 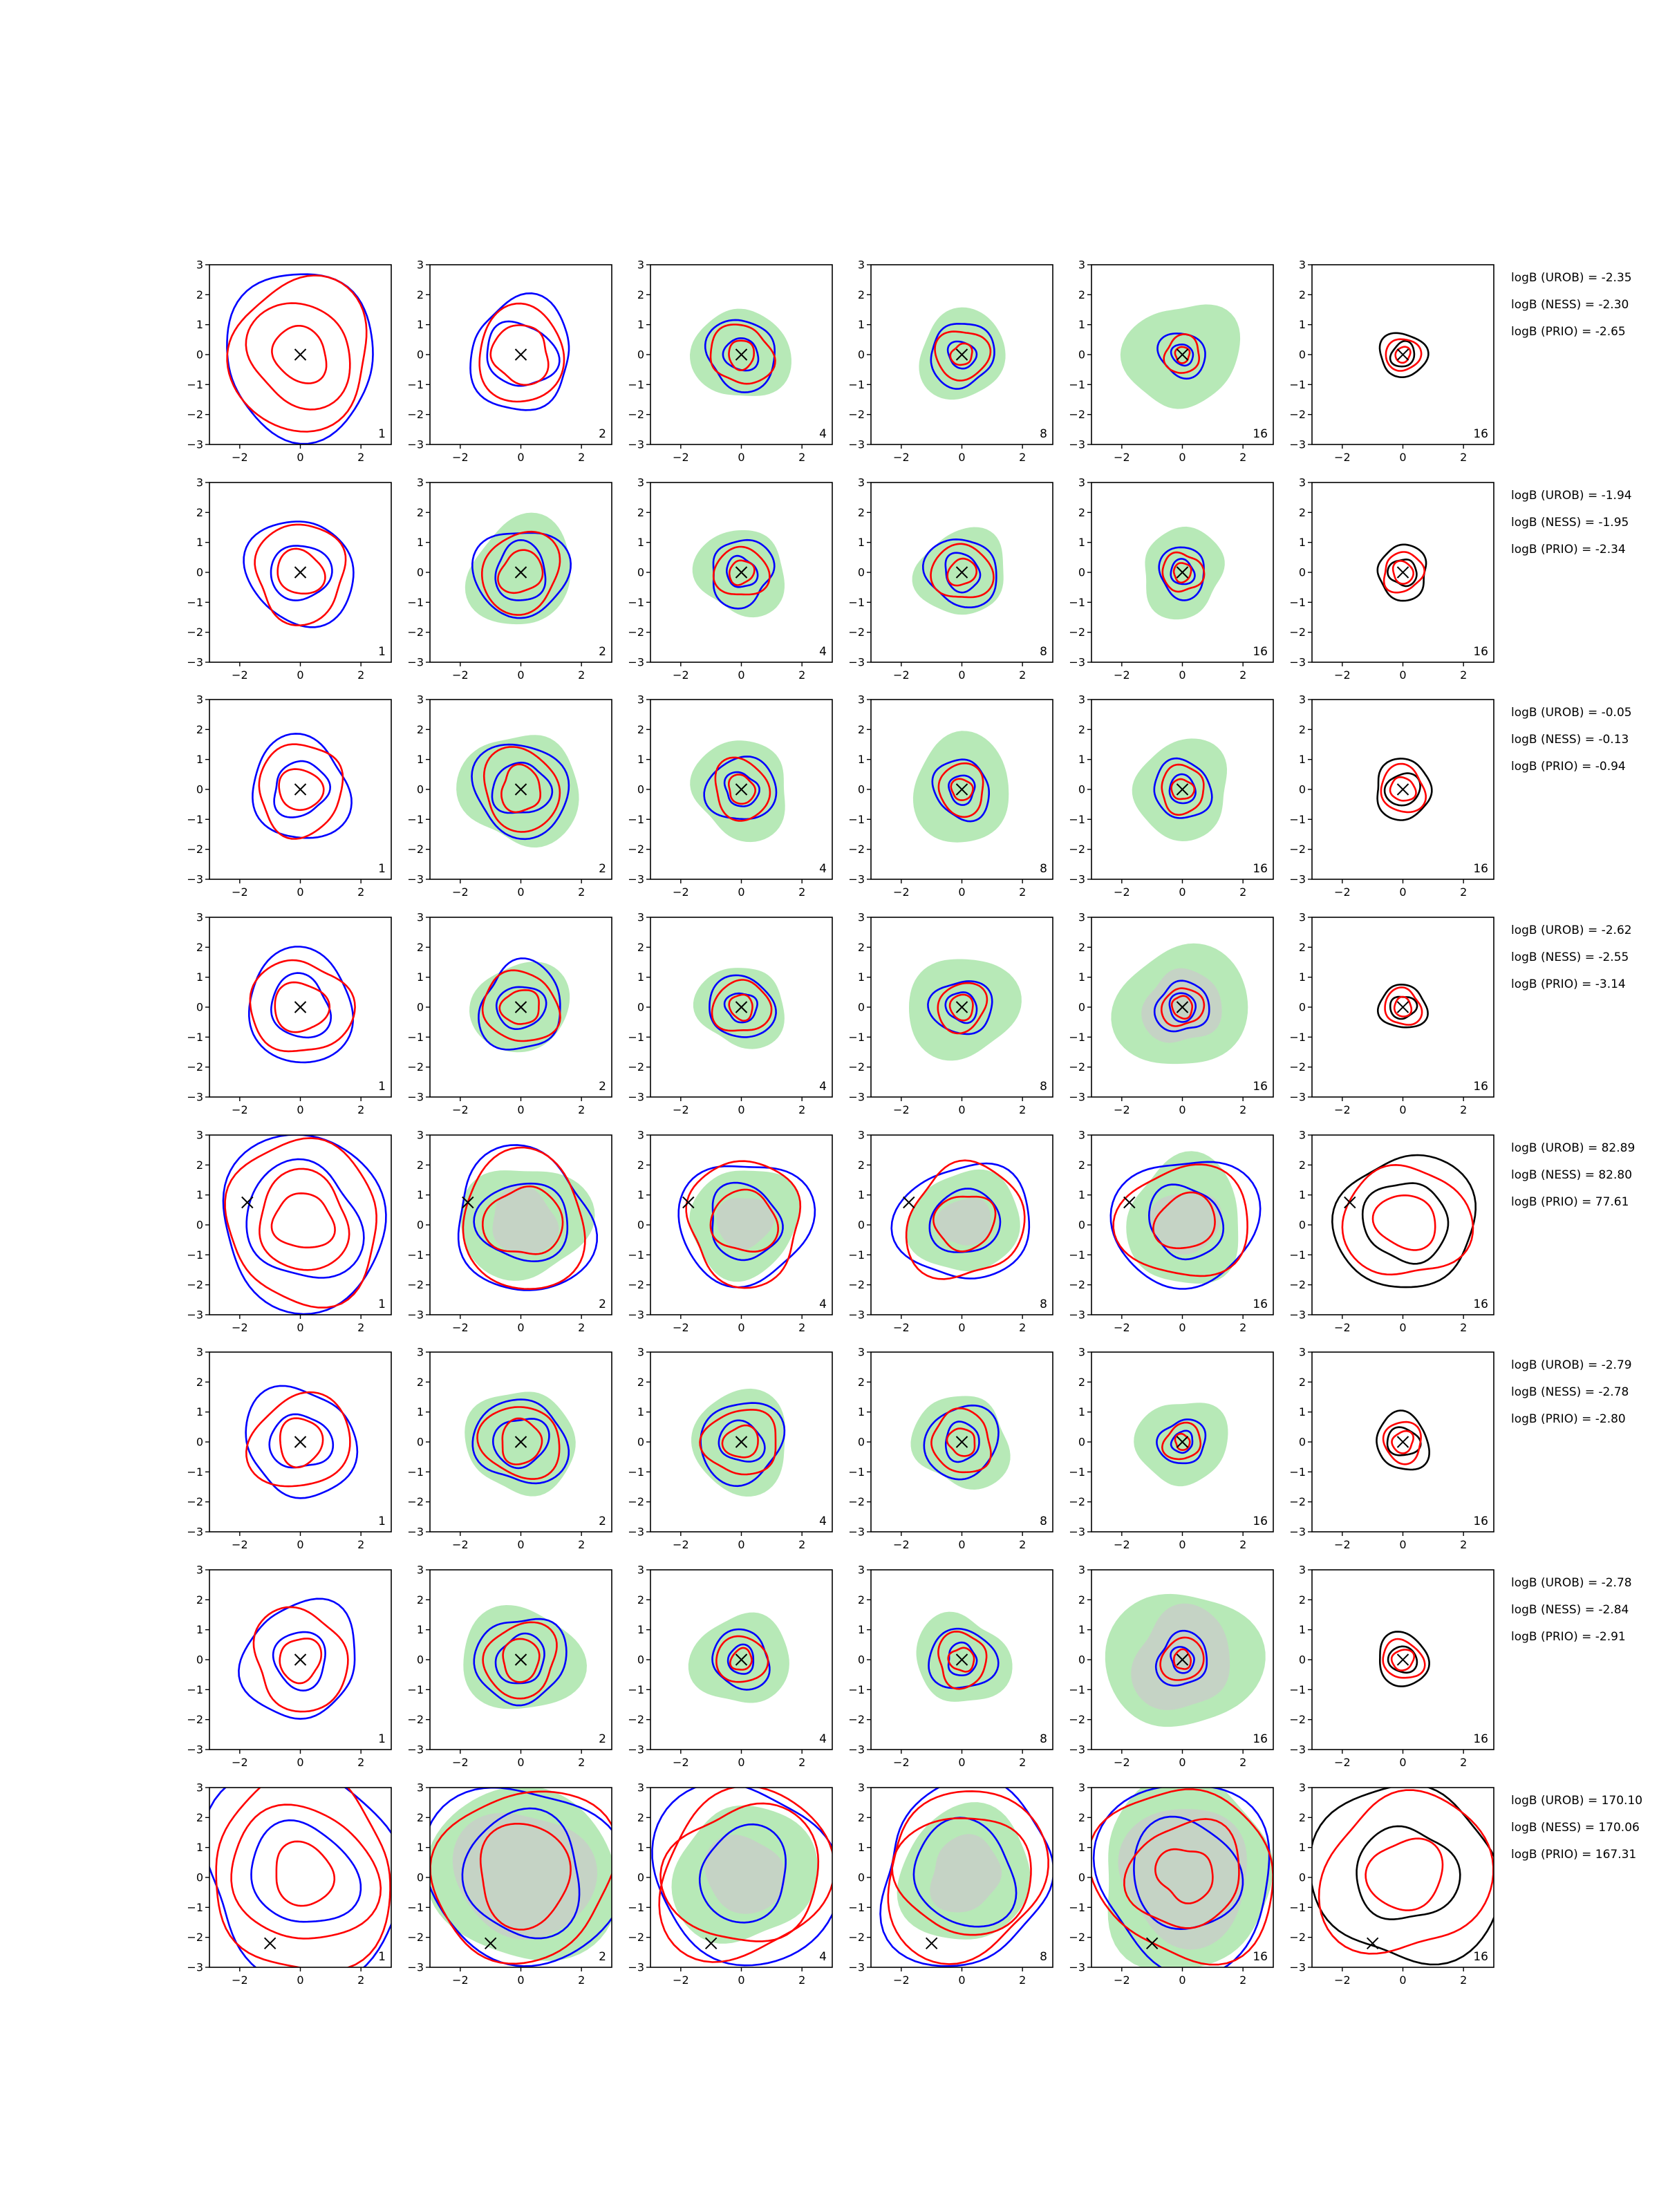 I want to click on green-contour, so click(x=1179, y=789).